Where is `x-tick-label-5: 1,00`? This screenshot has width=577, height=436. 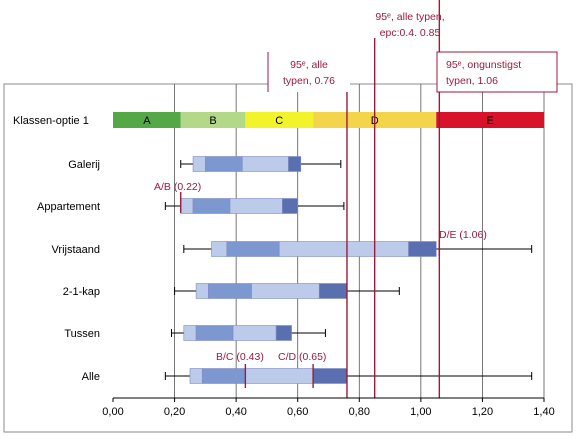
x-tick-label-5: 1,00 is located at coordinates (420, 412).